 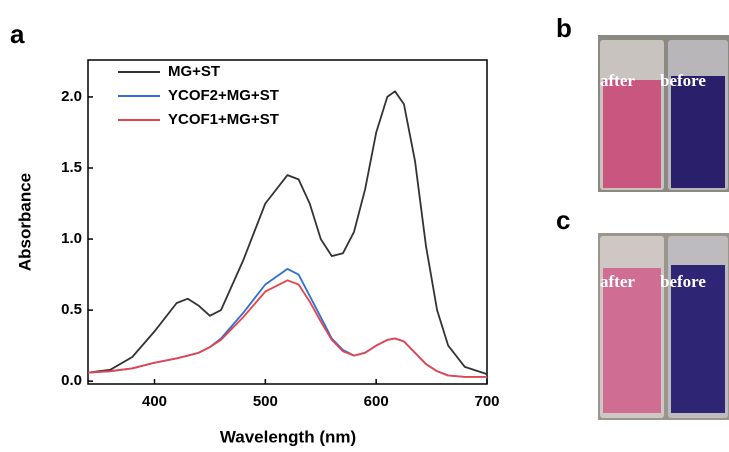 What do you see at coordinates (71, 167) in the screenshot?
I see `y-tick-label: 1.5` at bounding box center [71, 167].